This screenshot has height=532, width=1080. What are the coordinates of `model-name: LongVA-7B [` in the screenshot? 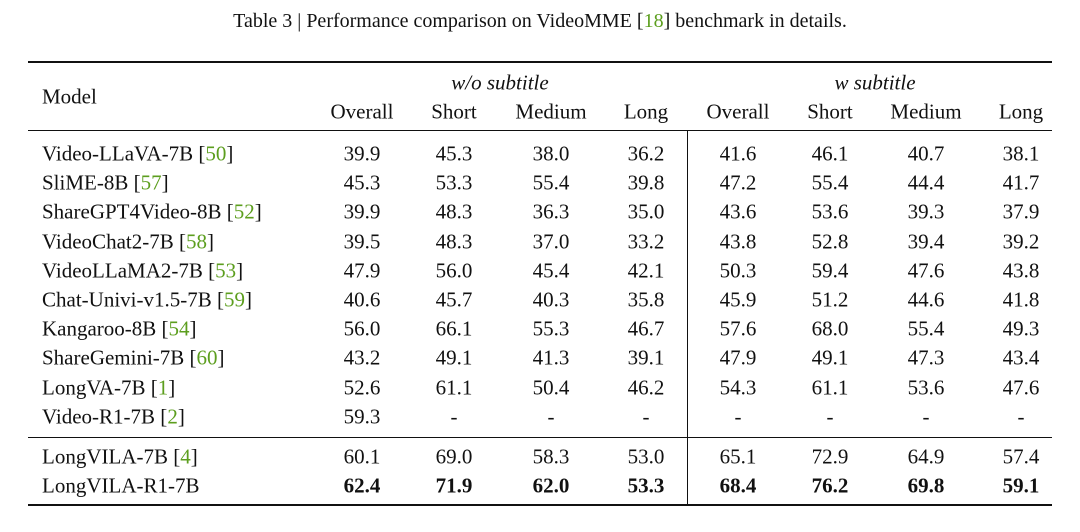 It's located at (100, 387).